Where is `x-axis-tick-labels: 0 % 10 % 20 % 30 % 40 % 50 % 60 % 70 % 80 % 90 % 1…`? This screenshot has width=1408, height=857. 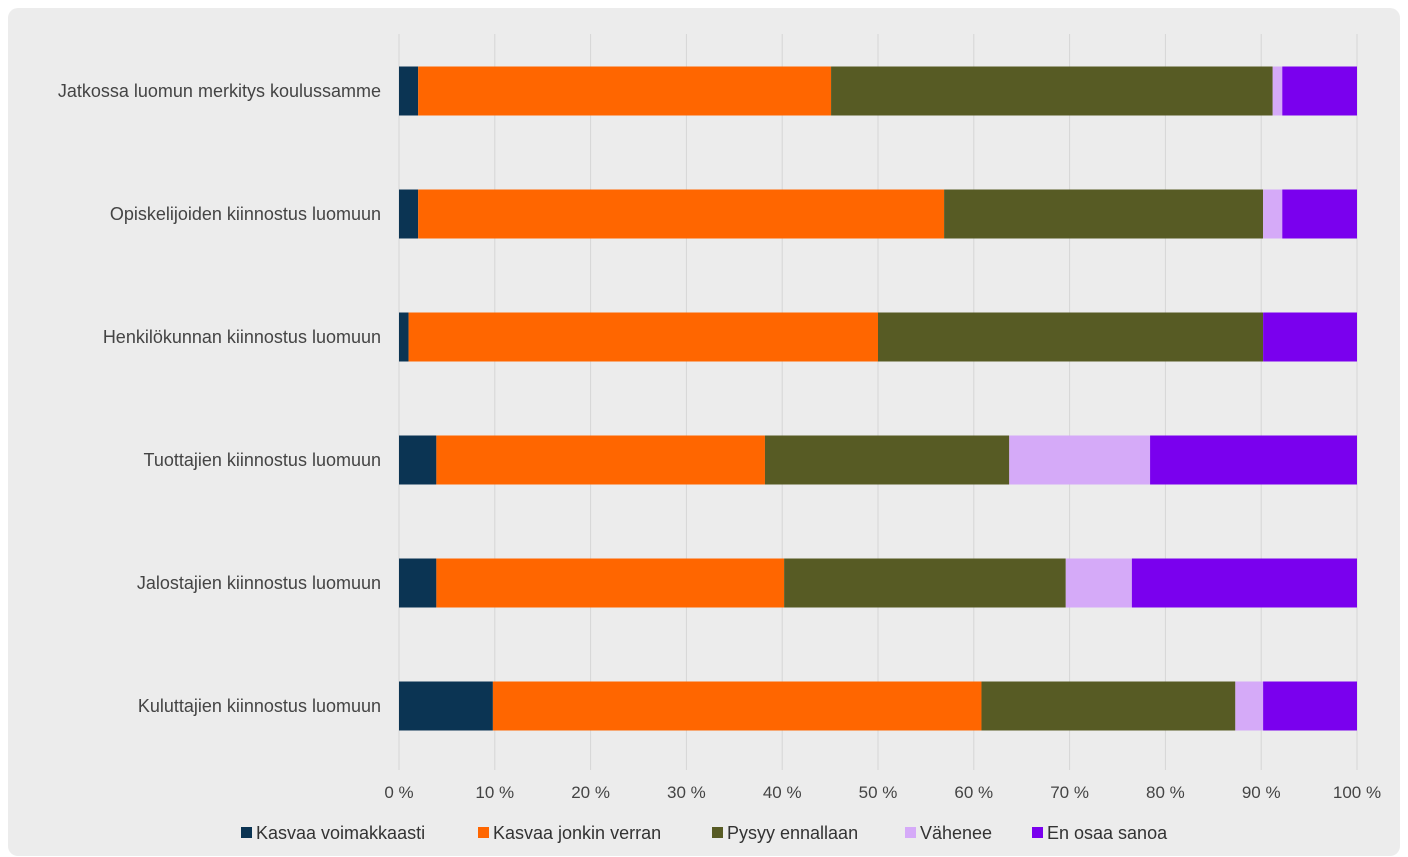
x-axis-tick-labels: 0 % 10 % 20 % 30 % 40 % 50 % 60 % 70 % 80 % 90 % 1… is located at coordinates (882, 792).